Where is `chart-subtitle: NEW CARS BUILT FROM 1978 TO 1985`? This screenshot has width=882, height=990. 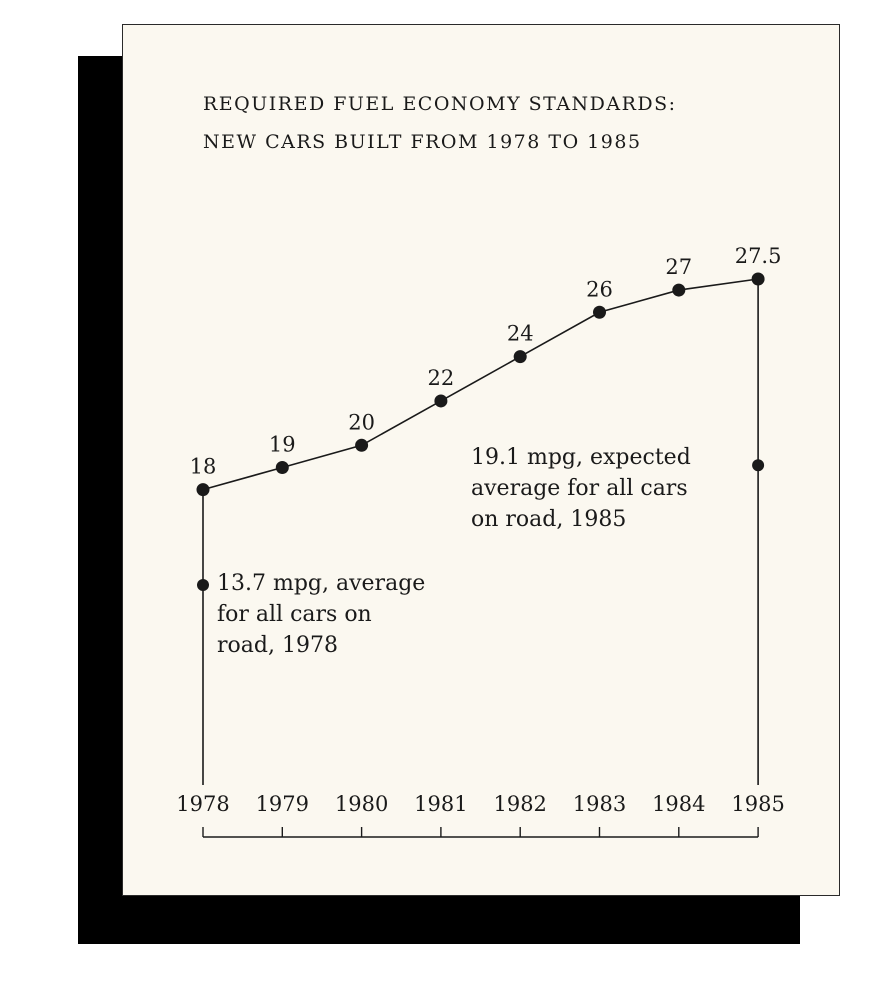
chart-subtitle: NEW CARS BUILT FROM 1978 TO 1985 is located at coordinates (422, 142).